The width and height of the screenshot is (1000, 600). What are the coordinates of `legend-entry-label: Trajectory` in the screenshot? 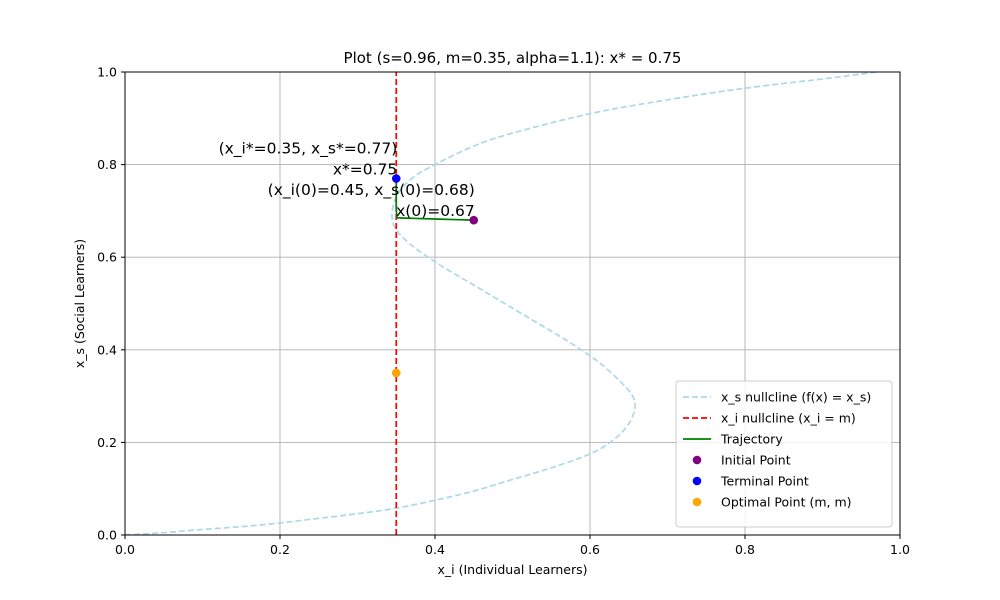 It's located at (751, 439).